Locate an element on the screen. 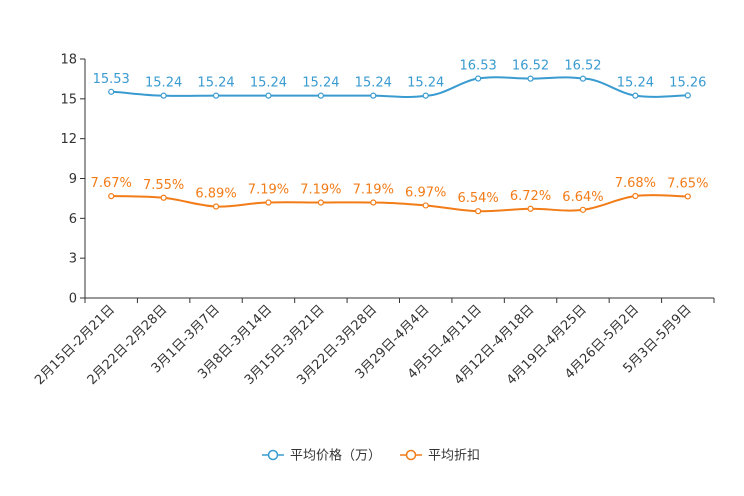 The height and width of the screenshot is (496, 744). data-label: 6.64% is located at coordinates (582, 197).